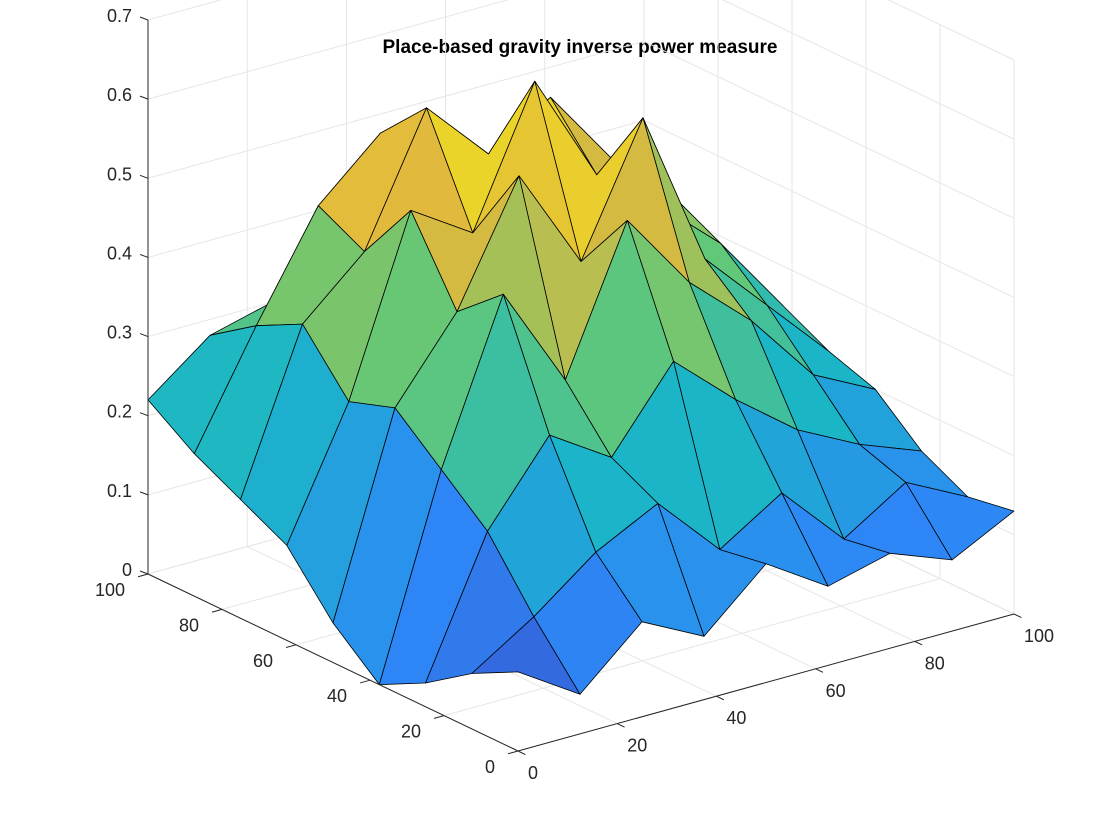 This screenshot has height=840, width=1120. I want to click on z-tick-label: 0, so click(127, 570).